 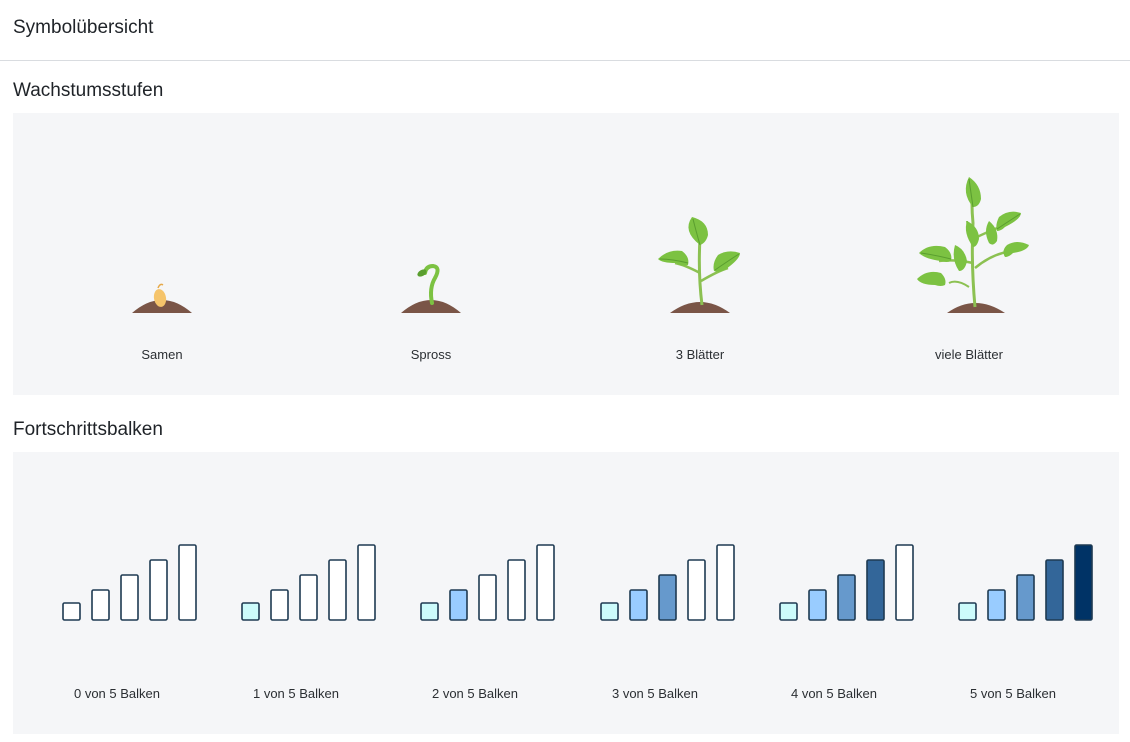 I want to click on stage-item-sprout: Spross, so click(x=431, y=254).